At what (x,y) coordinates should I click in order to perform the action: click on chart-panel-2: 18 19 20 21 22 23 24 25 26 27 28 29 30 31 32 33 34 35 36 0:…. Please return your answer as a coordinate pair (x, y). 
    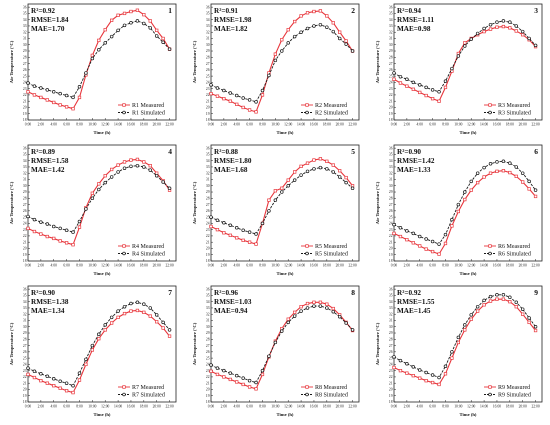
    Looking at the image, I should click on (274, 70).